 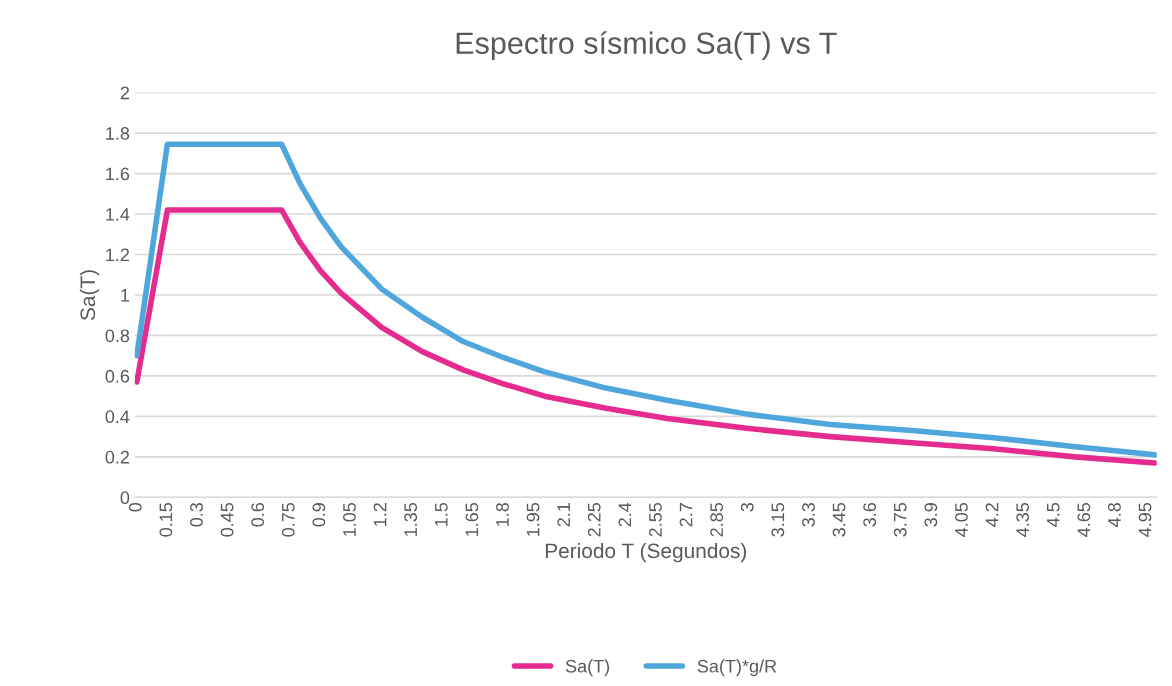 I want to click on x-axis-title: Periodo T (Segundos), so click(x=646, y=552).